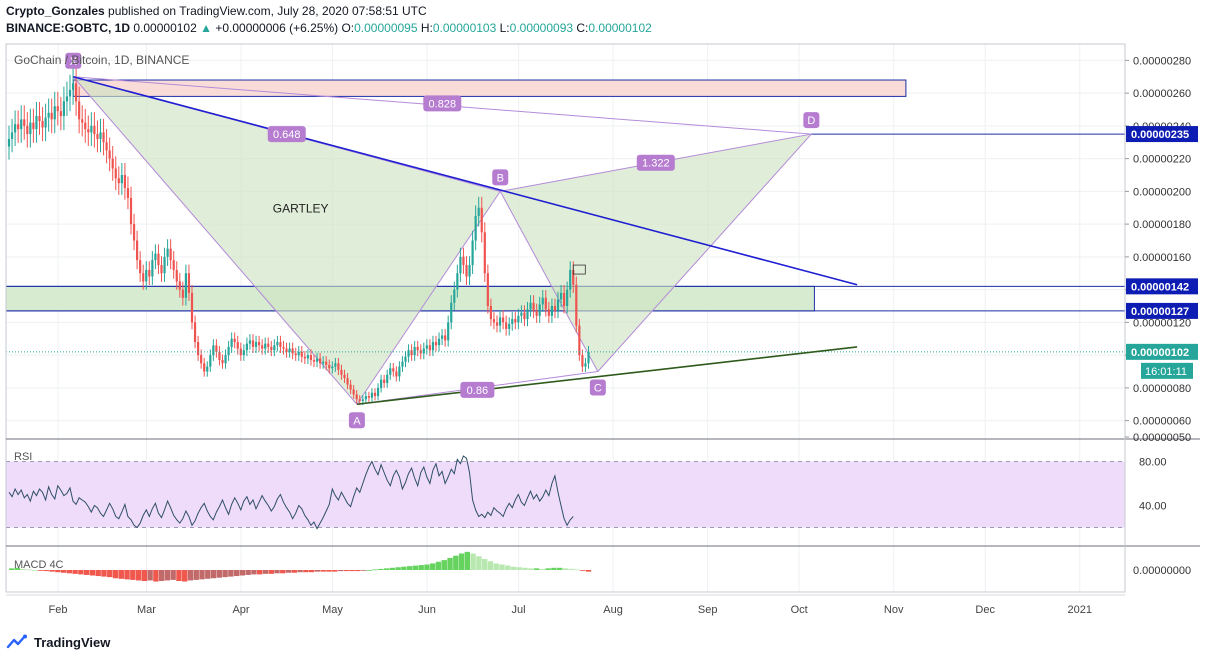  I want to click on price-tick-label: 0.00000050, so click(1162, 438).